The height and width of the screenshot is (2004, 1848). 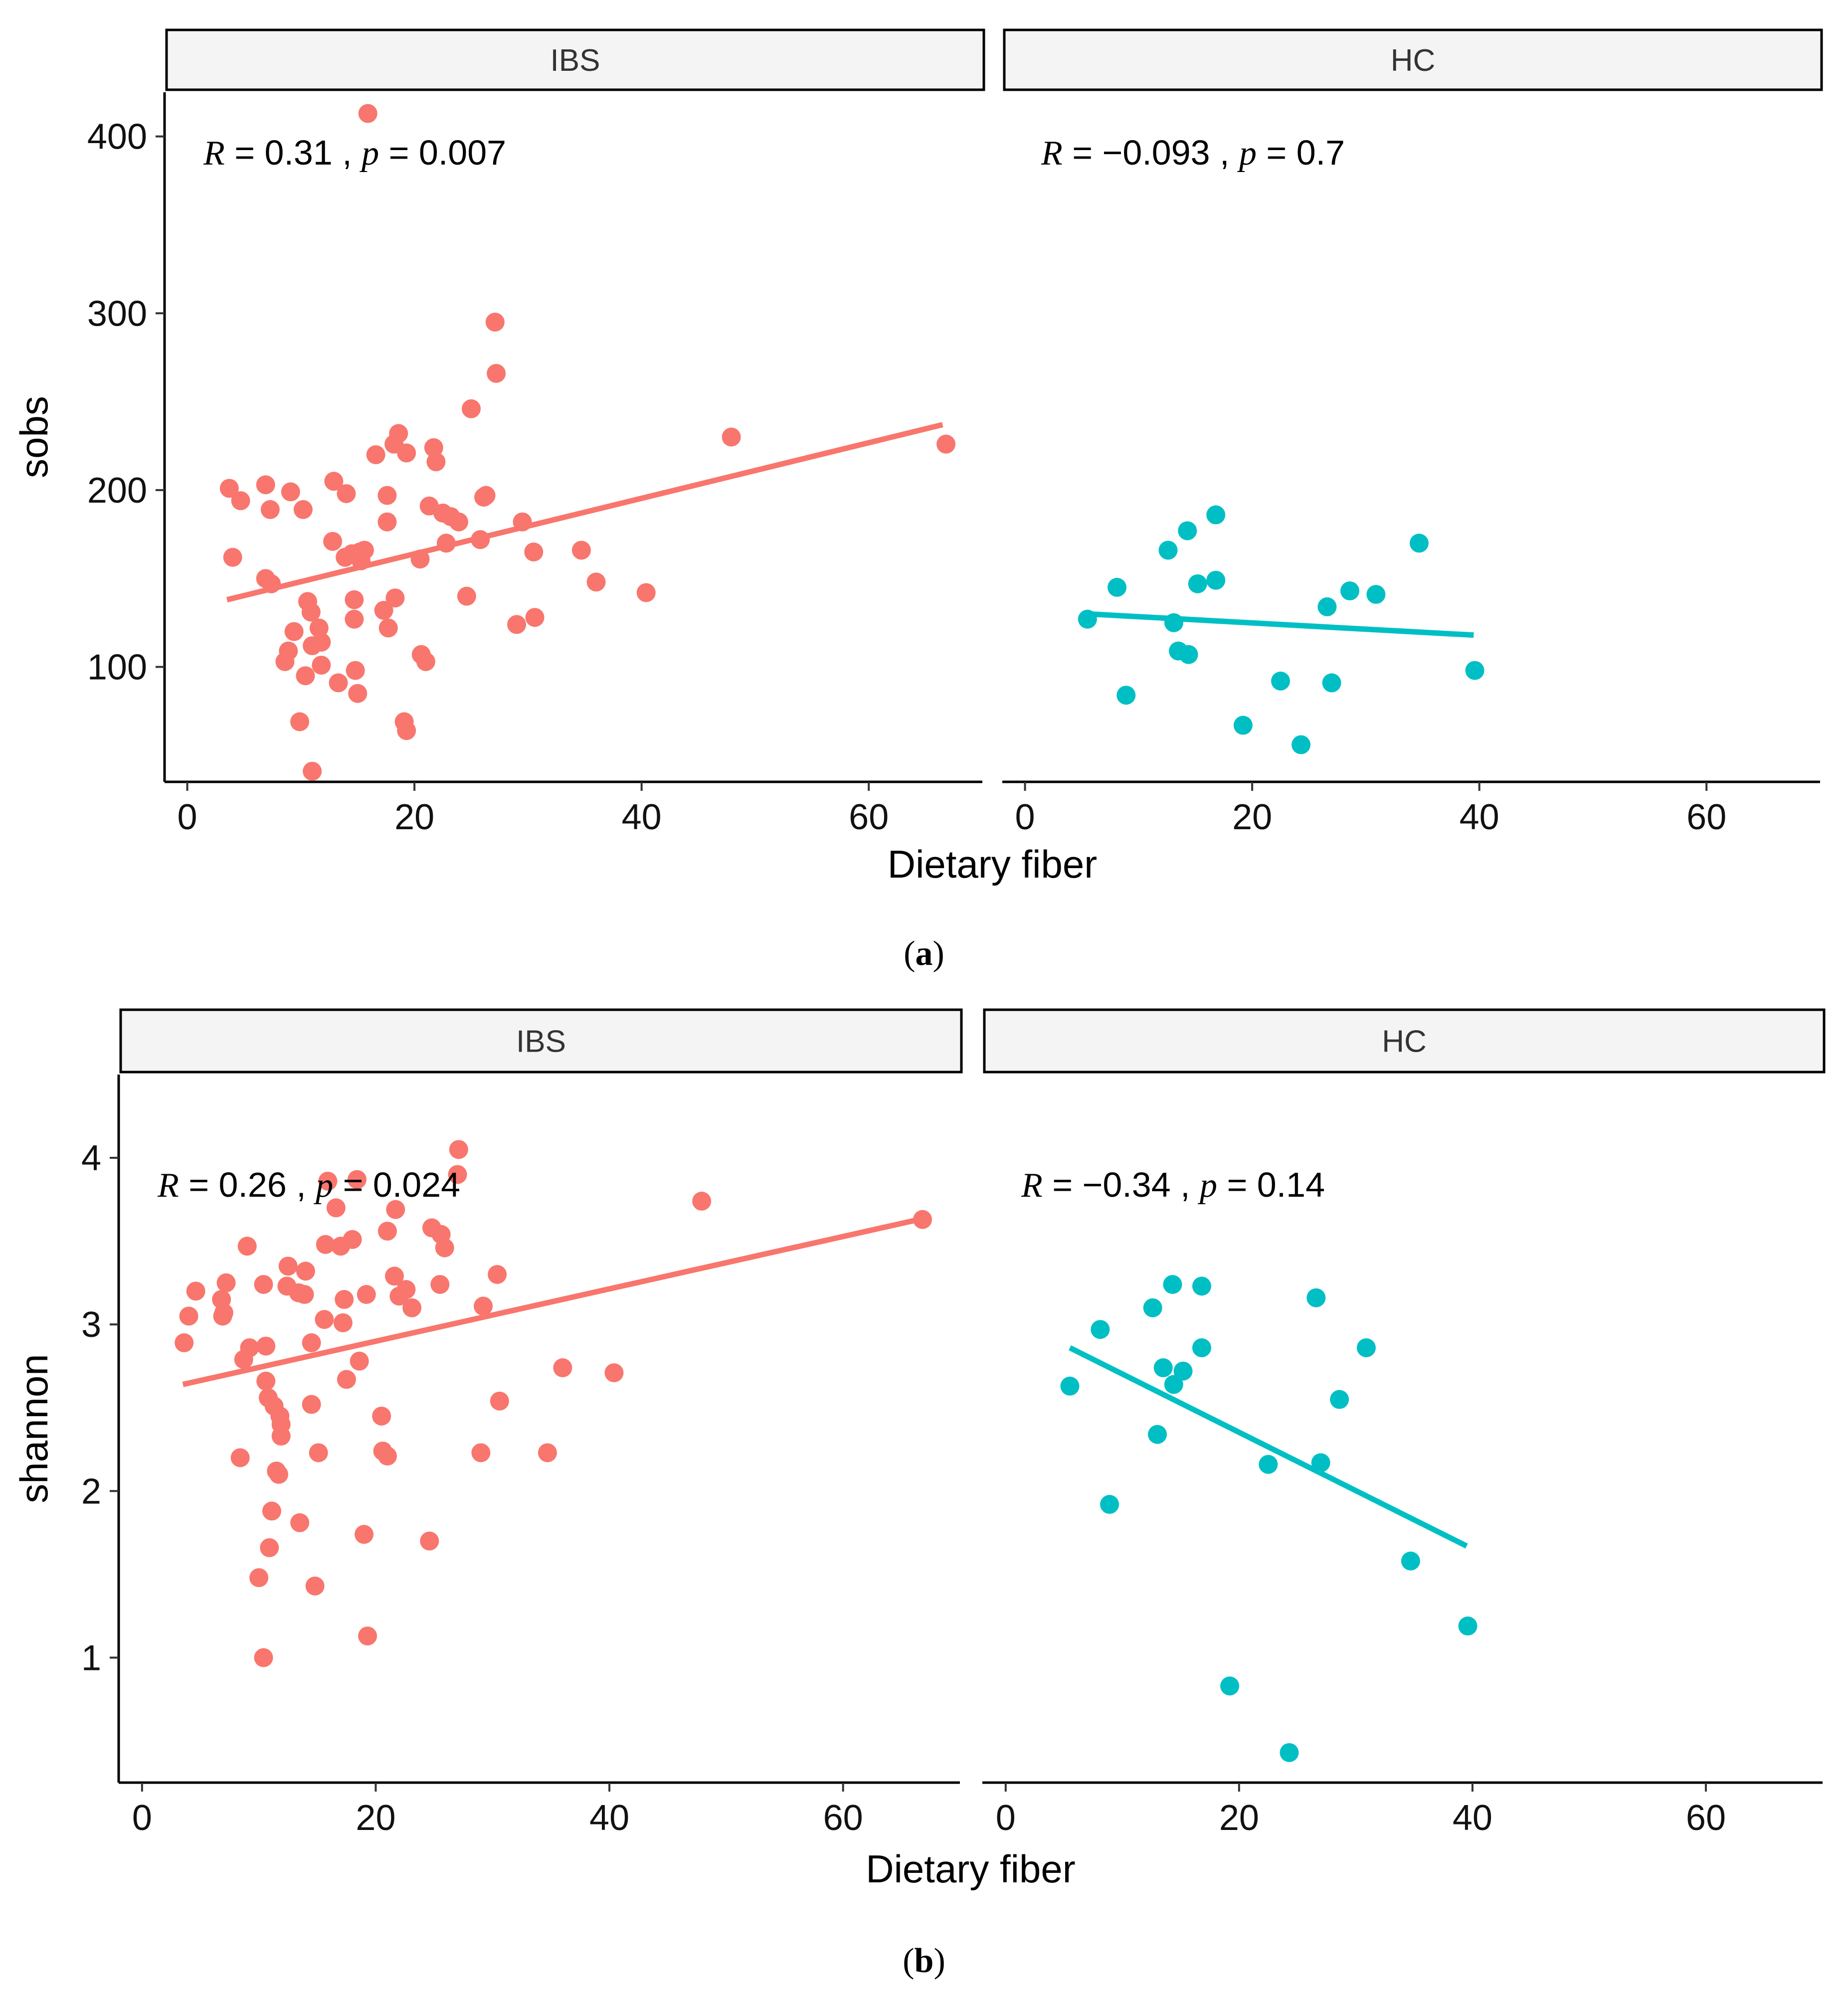 I want to click on regression-line, so click(x=1268, y=1447).